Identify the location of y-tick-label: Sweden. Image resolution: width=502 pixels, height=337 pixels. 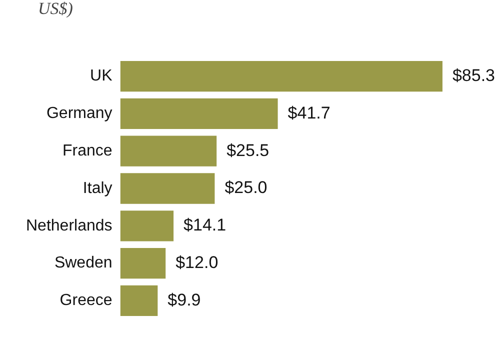
(83, 263).